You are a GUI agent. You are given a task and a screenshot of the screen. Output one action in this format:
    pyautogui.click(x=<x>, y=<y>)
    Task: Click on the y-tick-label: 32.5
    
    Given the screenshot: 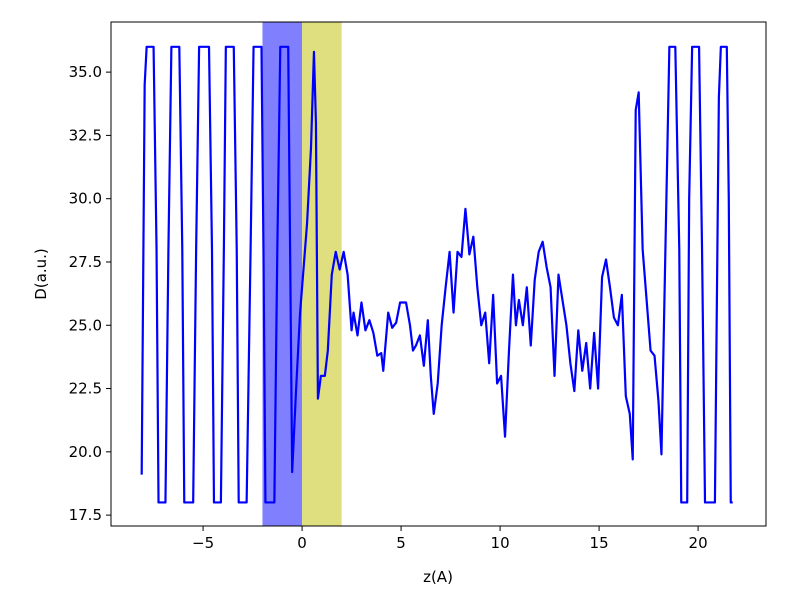 What is the action you would take?
    pyautogui.click(x=85, y=135)
    